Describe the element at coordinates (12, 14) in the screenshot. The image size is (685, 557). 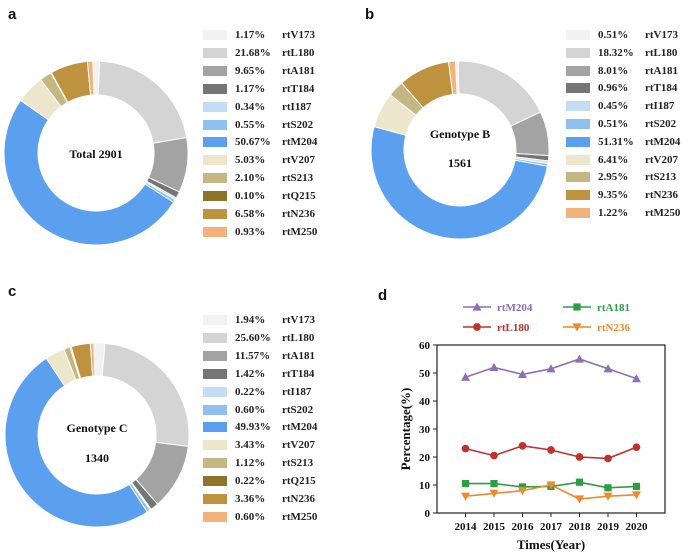
I see `panel-letter-a: a` at that location.